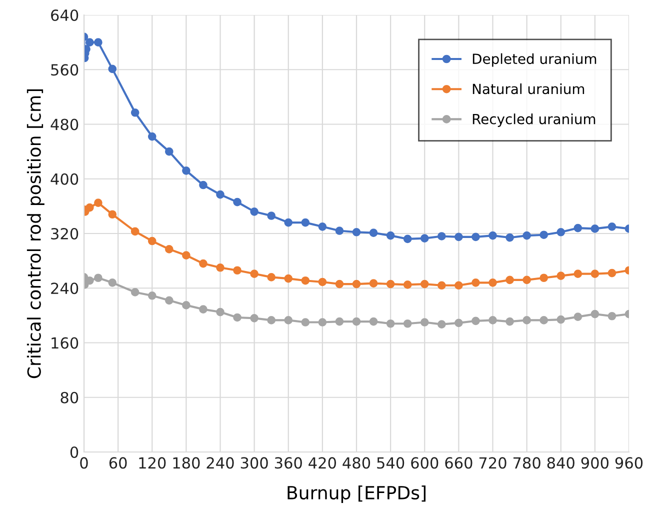  Describe the element at coordinates (492, 463) in the screenshot. I see `x-tick-label: 720` at that location.